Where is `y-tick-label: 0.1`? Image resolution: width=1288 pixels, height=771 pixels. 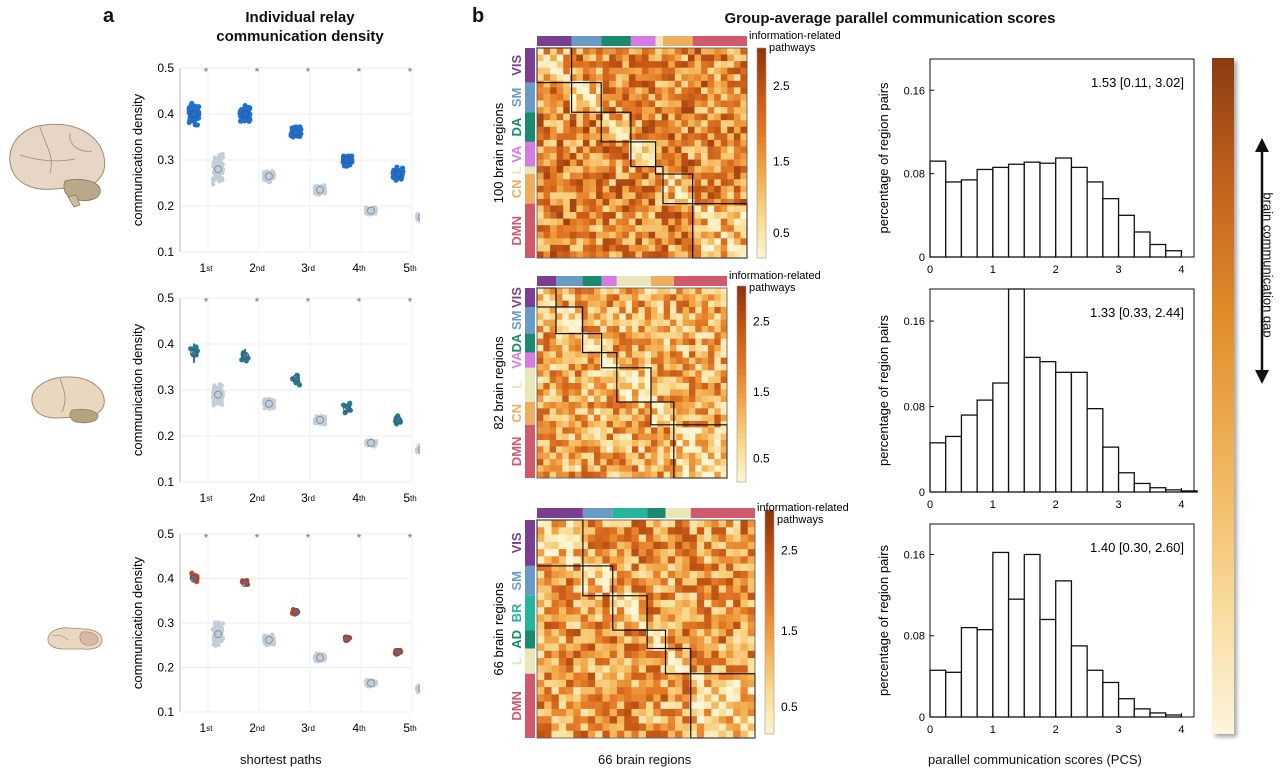 y-tick-label: 0.1 is located at coordinates (165, 712).